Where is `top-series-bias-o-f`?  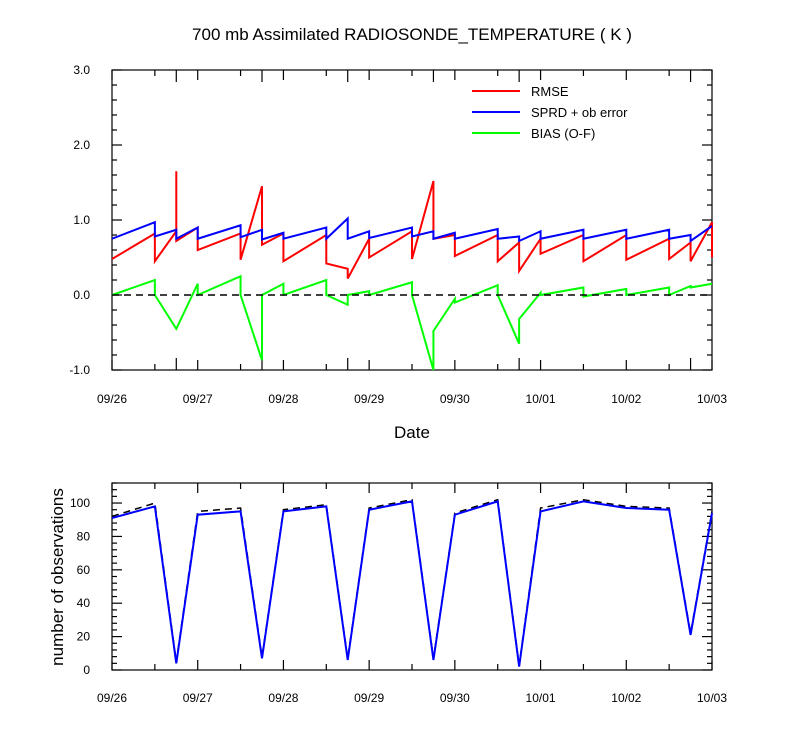
top-series-bias-o-f is located at coordinates (412, 322).